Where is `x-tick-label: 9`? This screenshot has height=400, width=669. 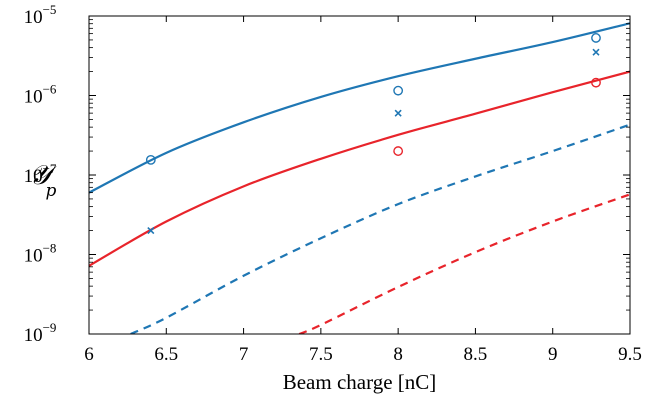 x-tick-label: 9 is located at coordinates (553, 354).